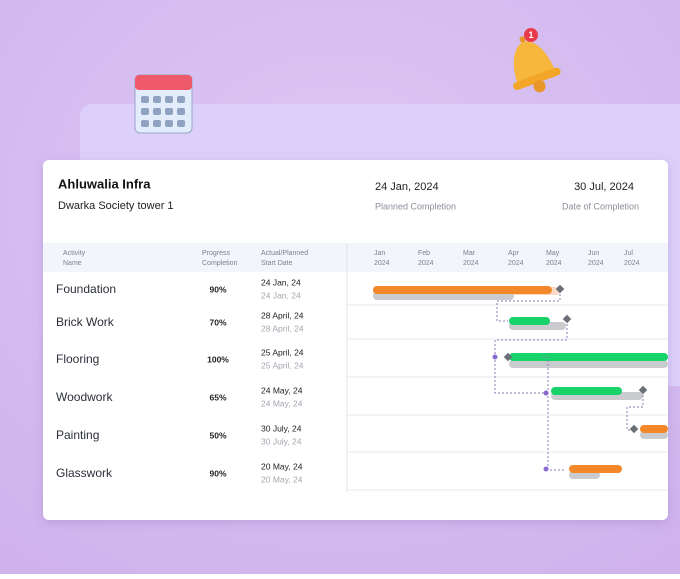  Describe the element at coordinates (604, 187) in the screenshot. I see `completion-date: 30 Jul, 2024` at that location.